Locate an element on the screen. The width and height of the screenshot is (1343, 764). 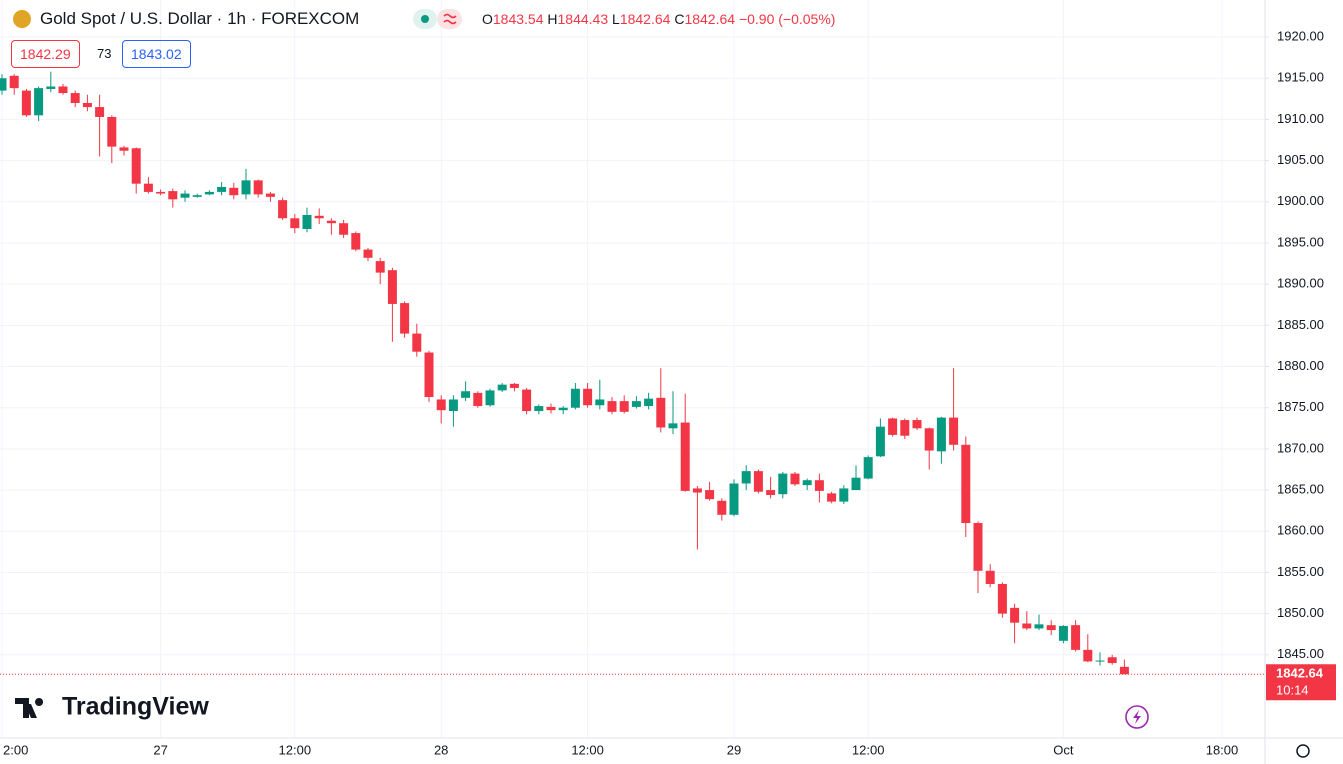
y-tick-label: 1905.00 is located at coordinates (1300, 159).